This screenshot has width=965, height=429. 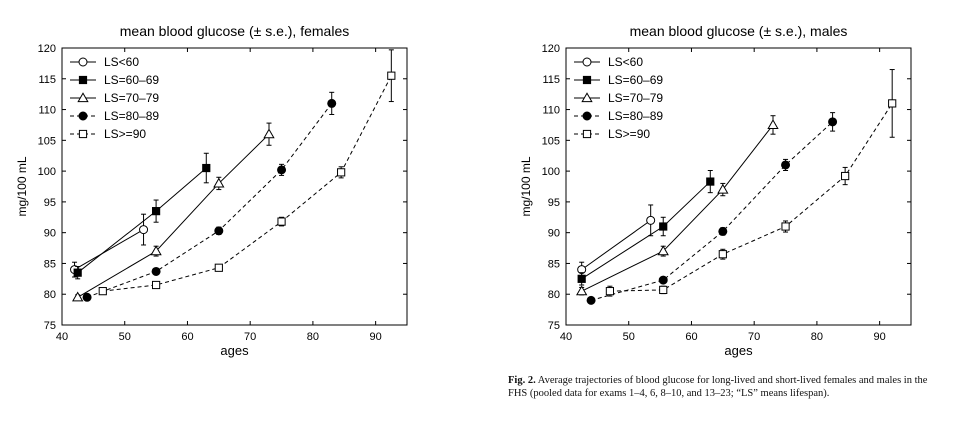 I want to click on y-tick-label: 115, so click(x=47, y=80).